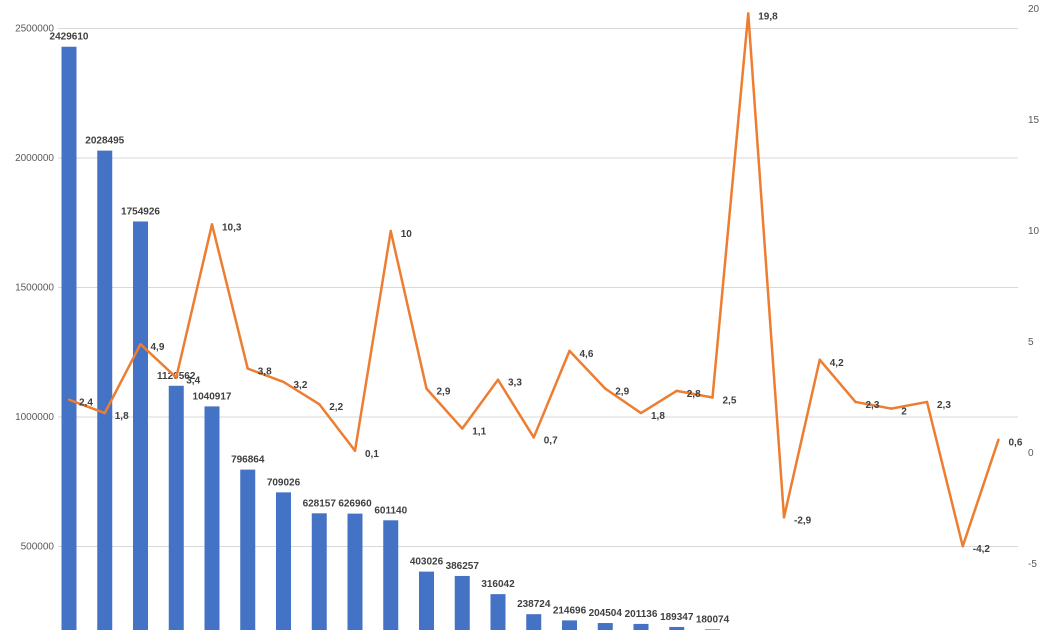  I want to click on y-left-tick-label: 2500000, so click(34, 29).